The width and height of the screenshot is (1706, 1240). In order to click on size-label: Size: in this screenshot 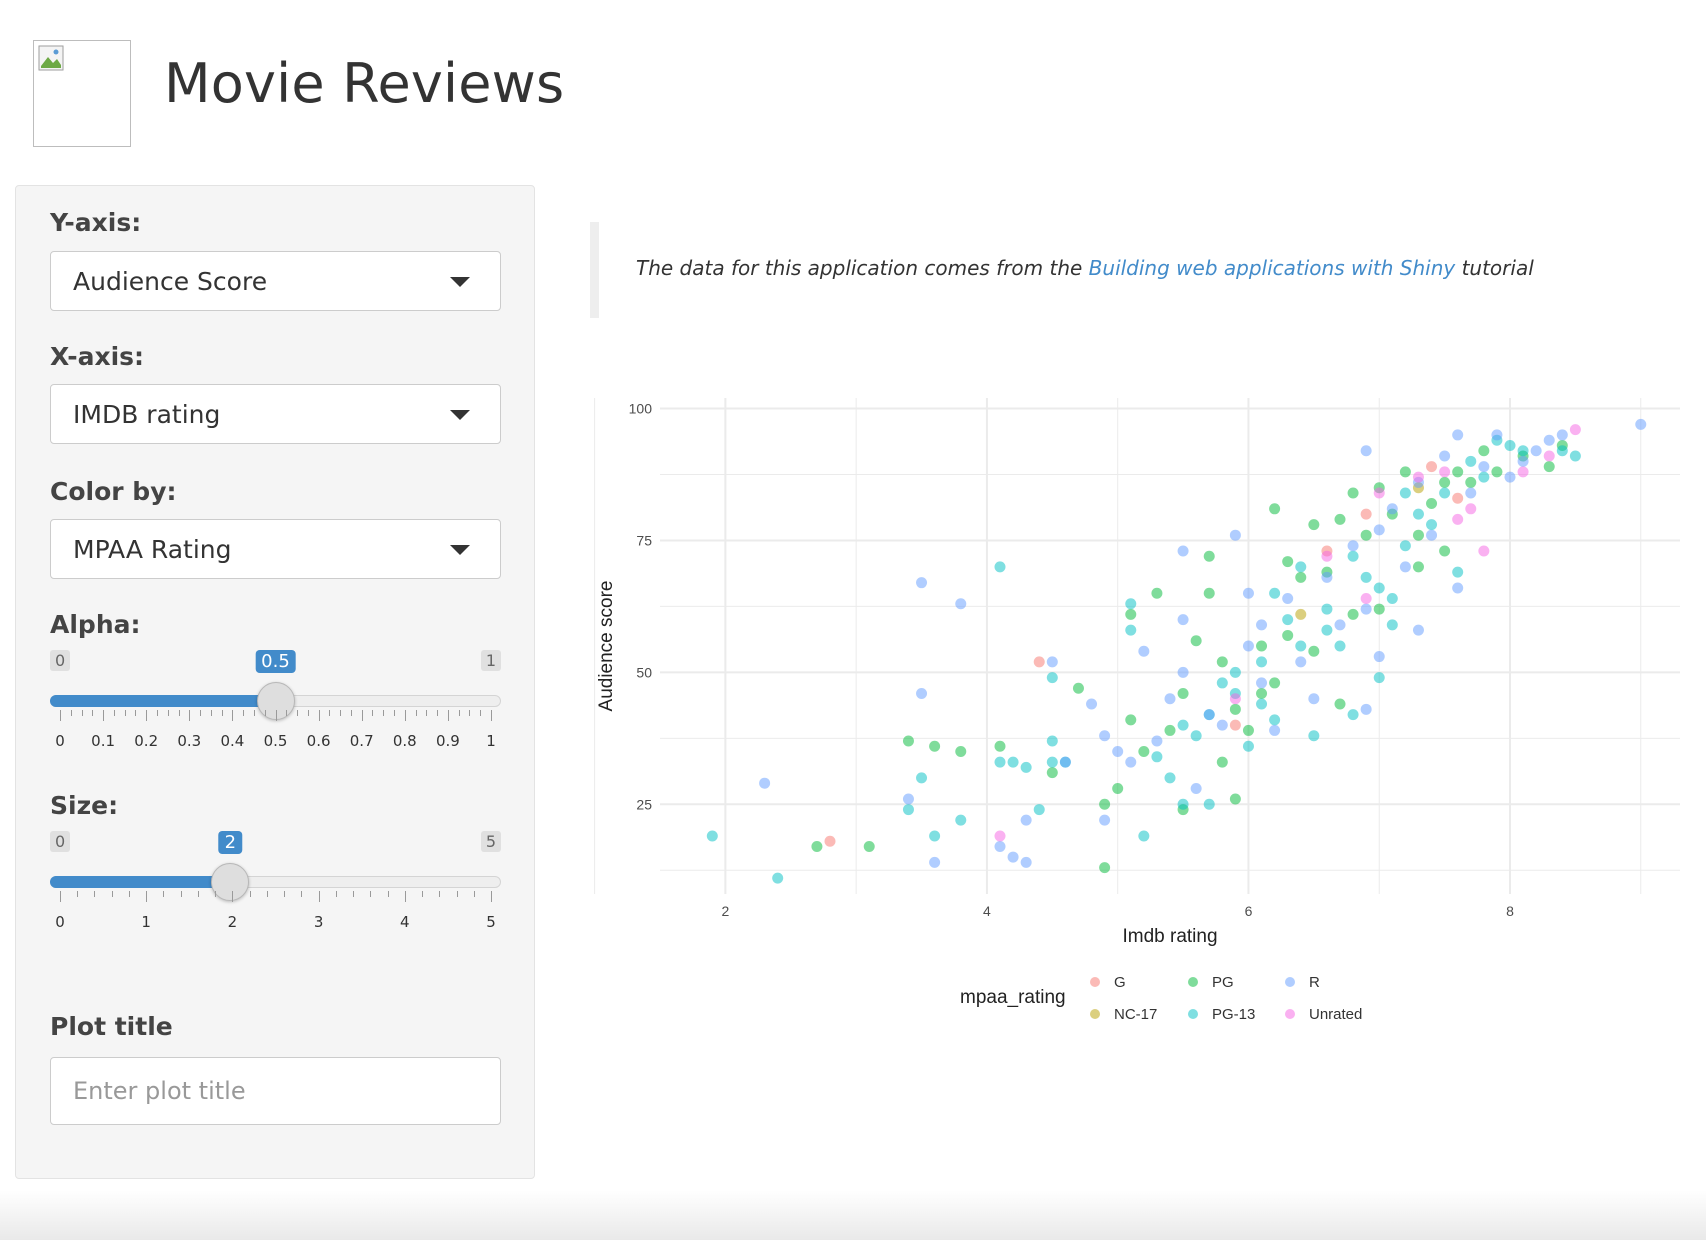, I will do `click(84, 805)`.